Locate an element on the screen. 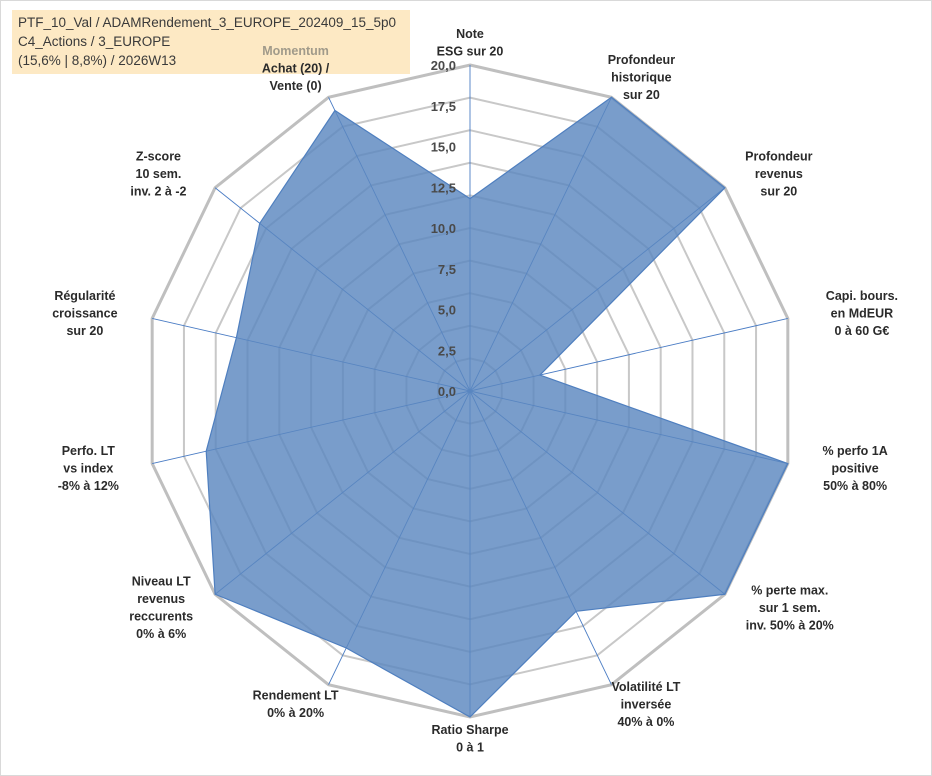 The image size is (932, 776). radial-tick-label: 12,5 is located at coordinates (443, 187).